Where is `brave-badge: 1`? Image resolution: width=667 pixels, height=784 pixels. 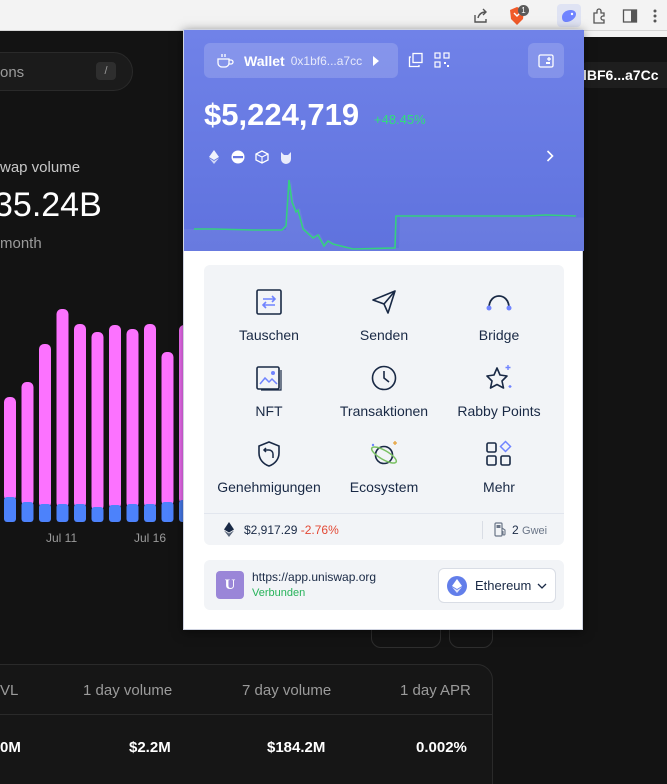 brave-badge: 1 is located at coordinates (523, 10).